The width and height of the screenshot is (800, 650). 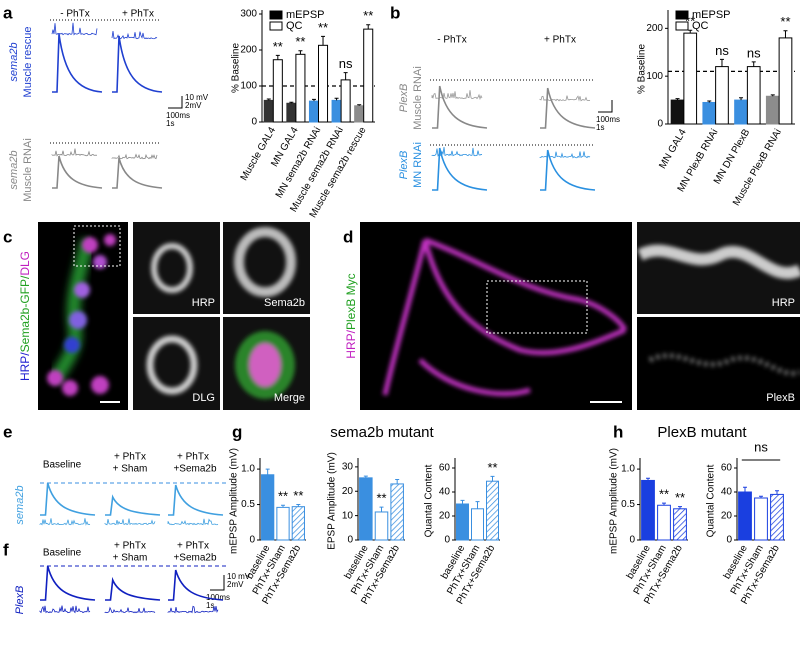 What do you see at coordinates (780, 398) in the screenshot?
I see `tile-label: PlexB` at bounding box center [780, 398].